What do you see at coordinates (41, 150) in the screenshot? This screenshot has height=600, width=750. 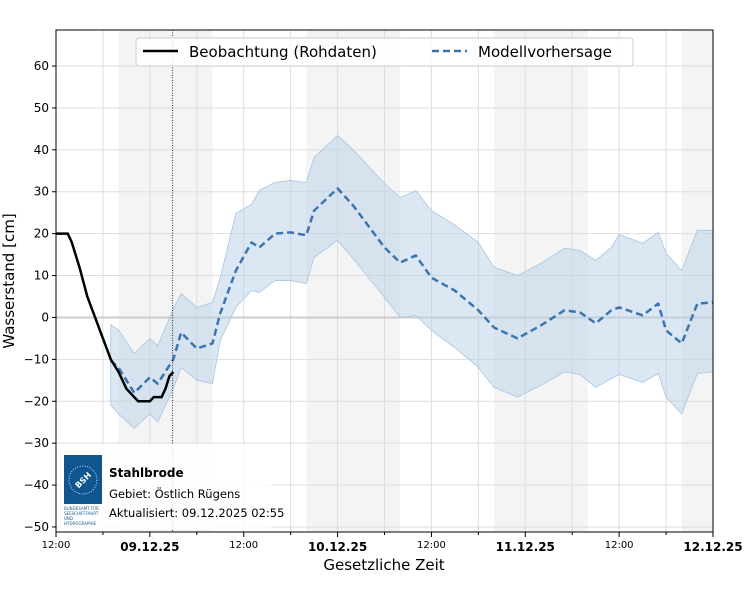 I see `y-tick-label: 40` at bounding box center [41, 150].